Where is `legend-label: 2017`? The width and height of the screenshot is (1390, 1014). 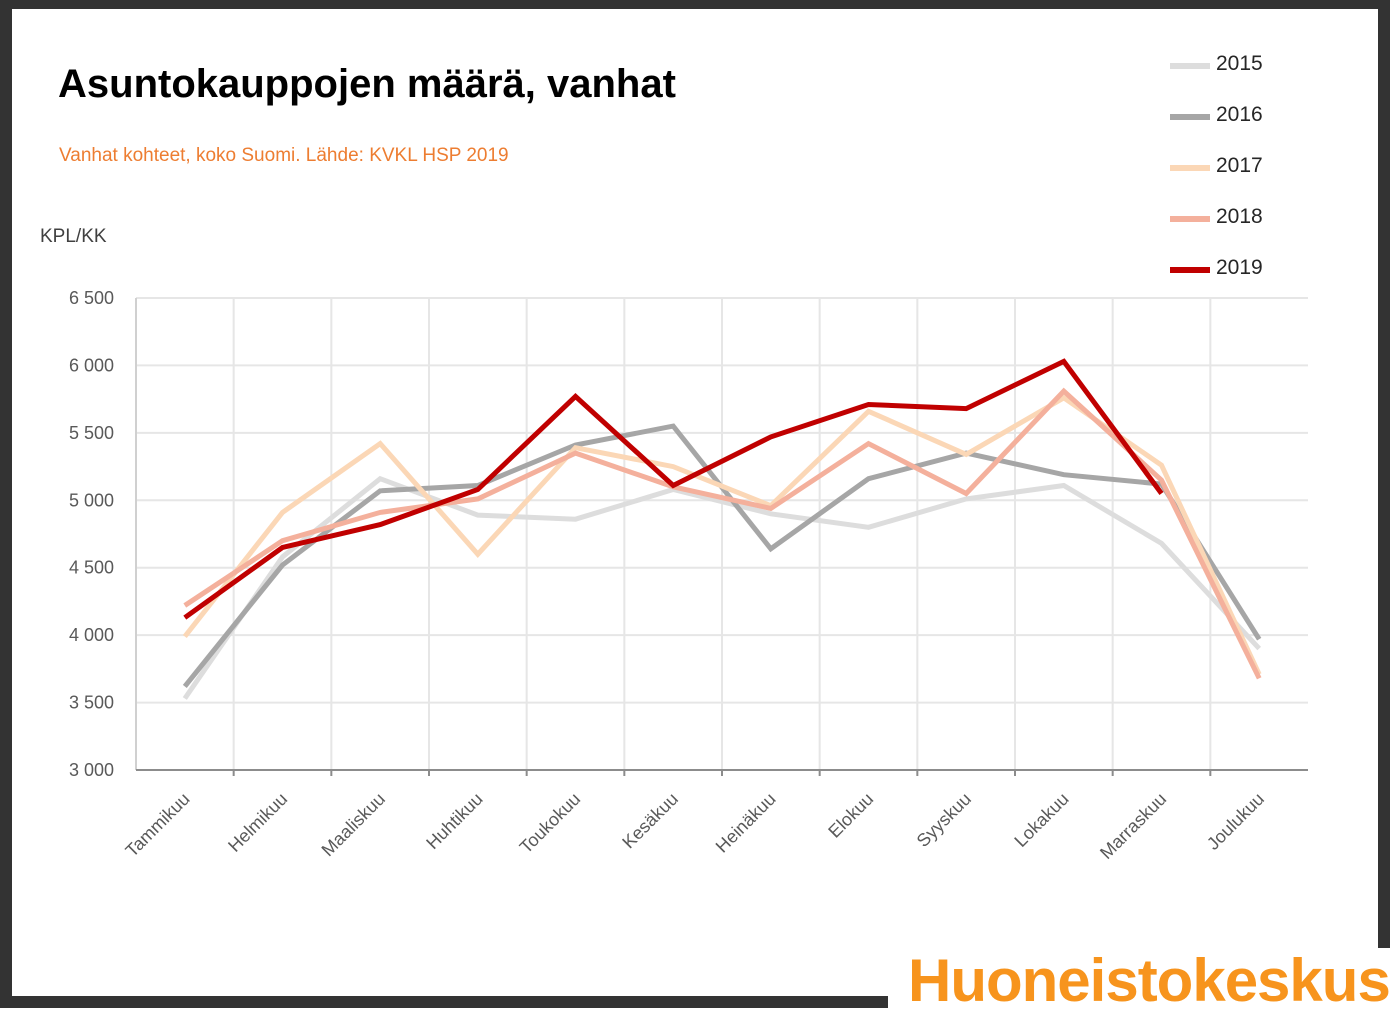
legend-label: 2017 is located at coordinates (1239, 165).